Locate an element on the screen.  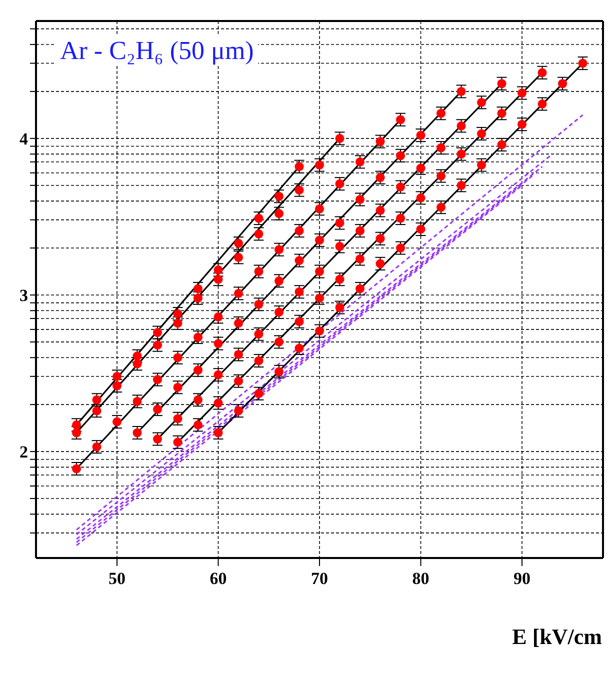
x-tick-label: 90 is located at coordinates (522, 578).